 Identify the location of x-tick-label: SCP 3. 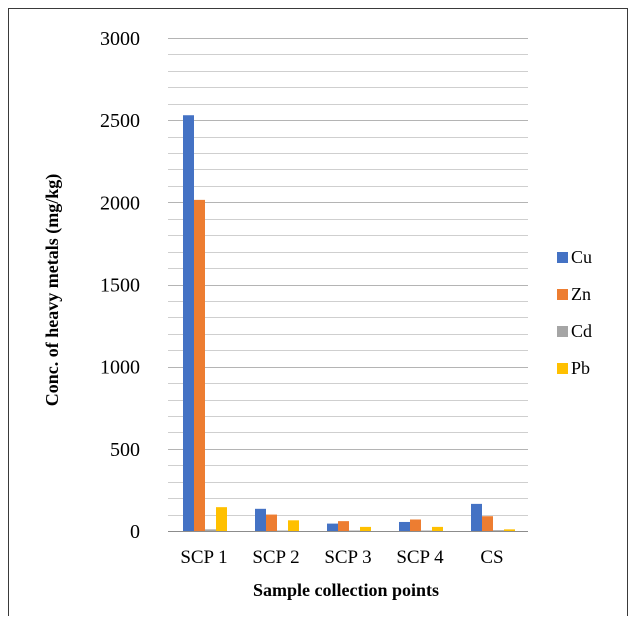
(347, 557).